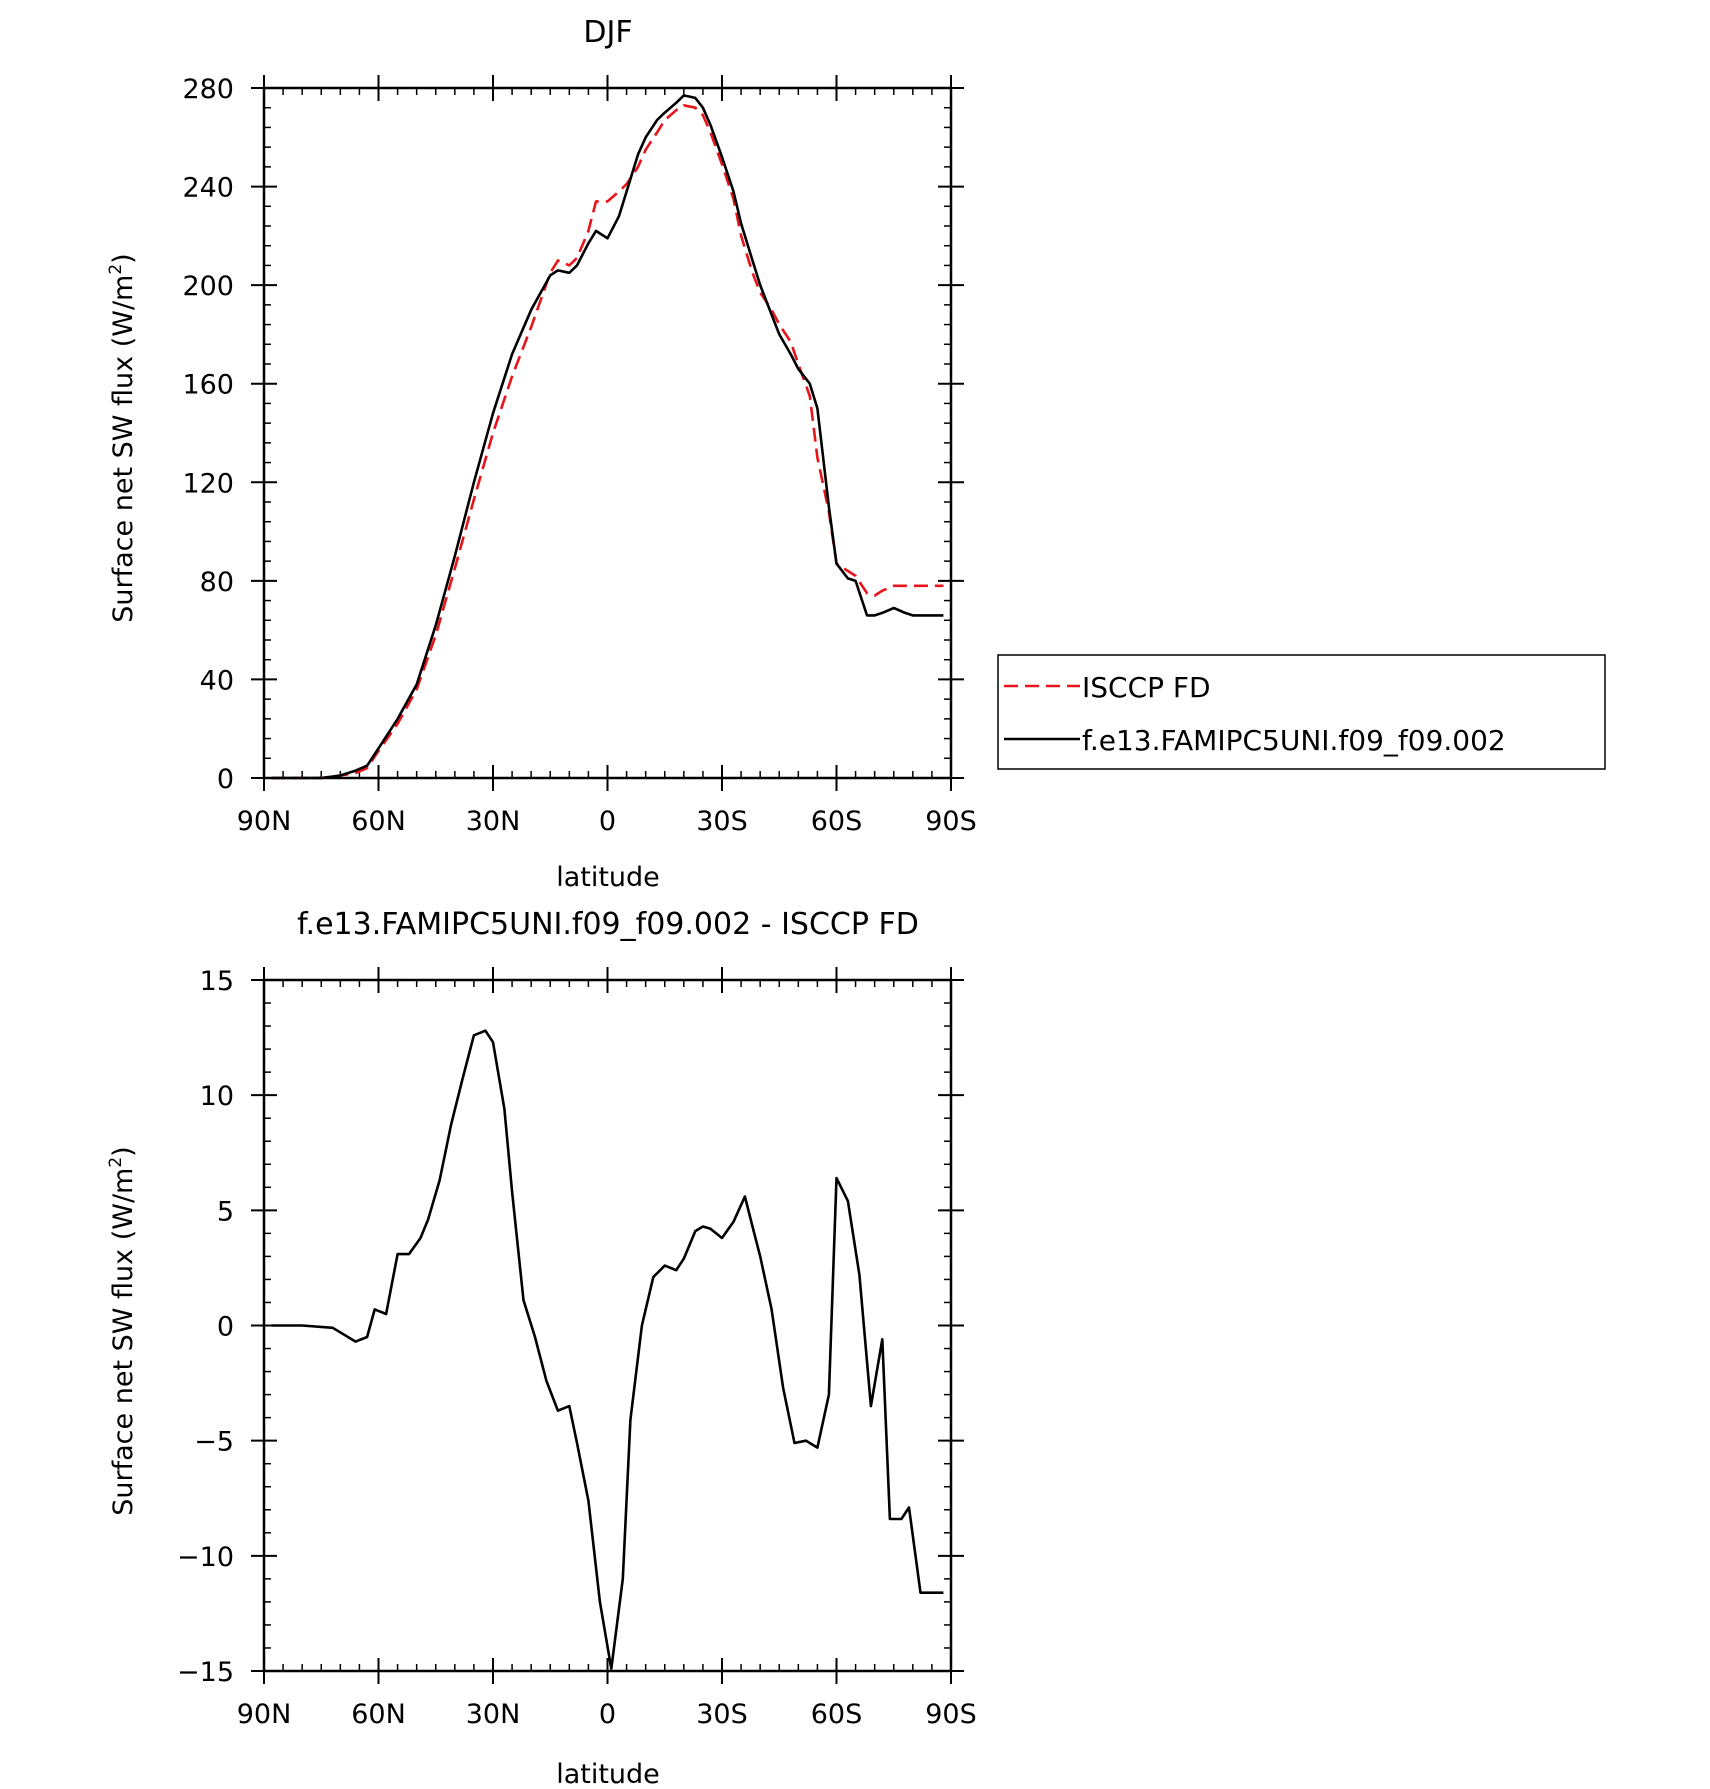 The height and width of the screenshot is (1789, 1710). I want to click on y-tick-label: 40, so click(217, 680).